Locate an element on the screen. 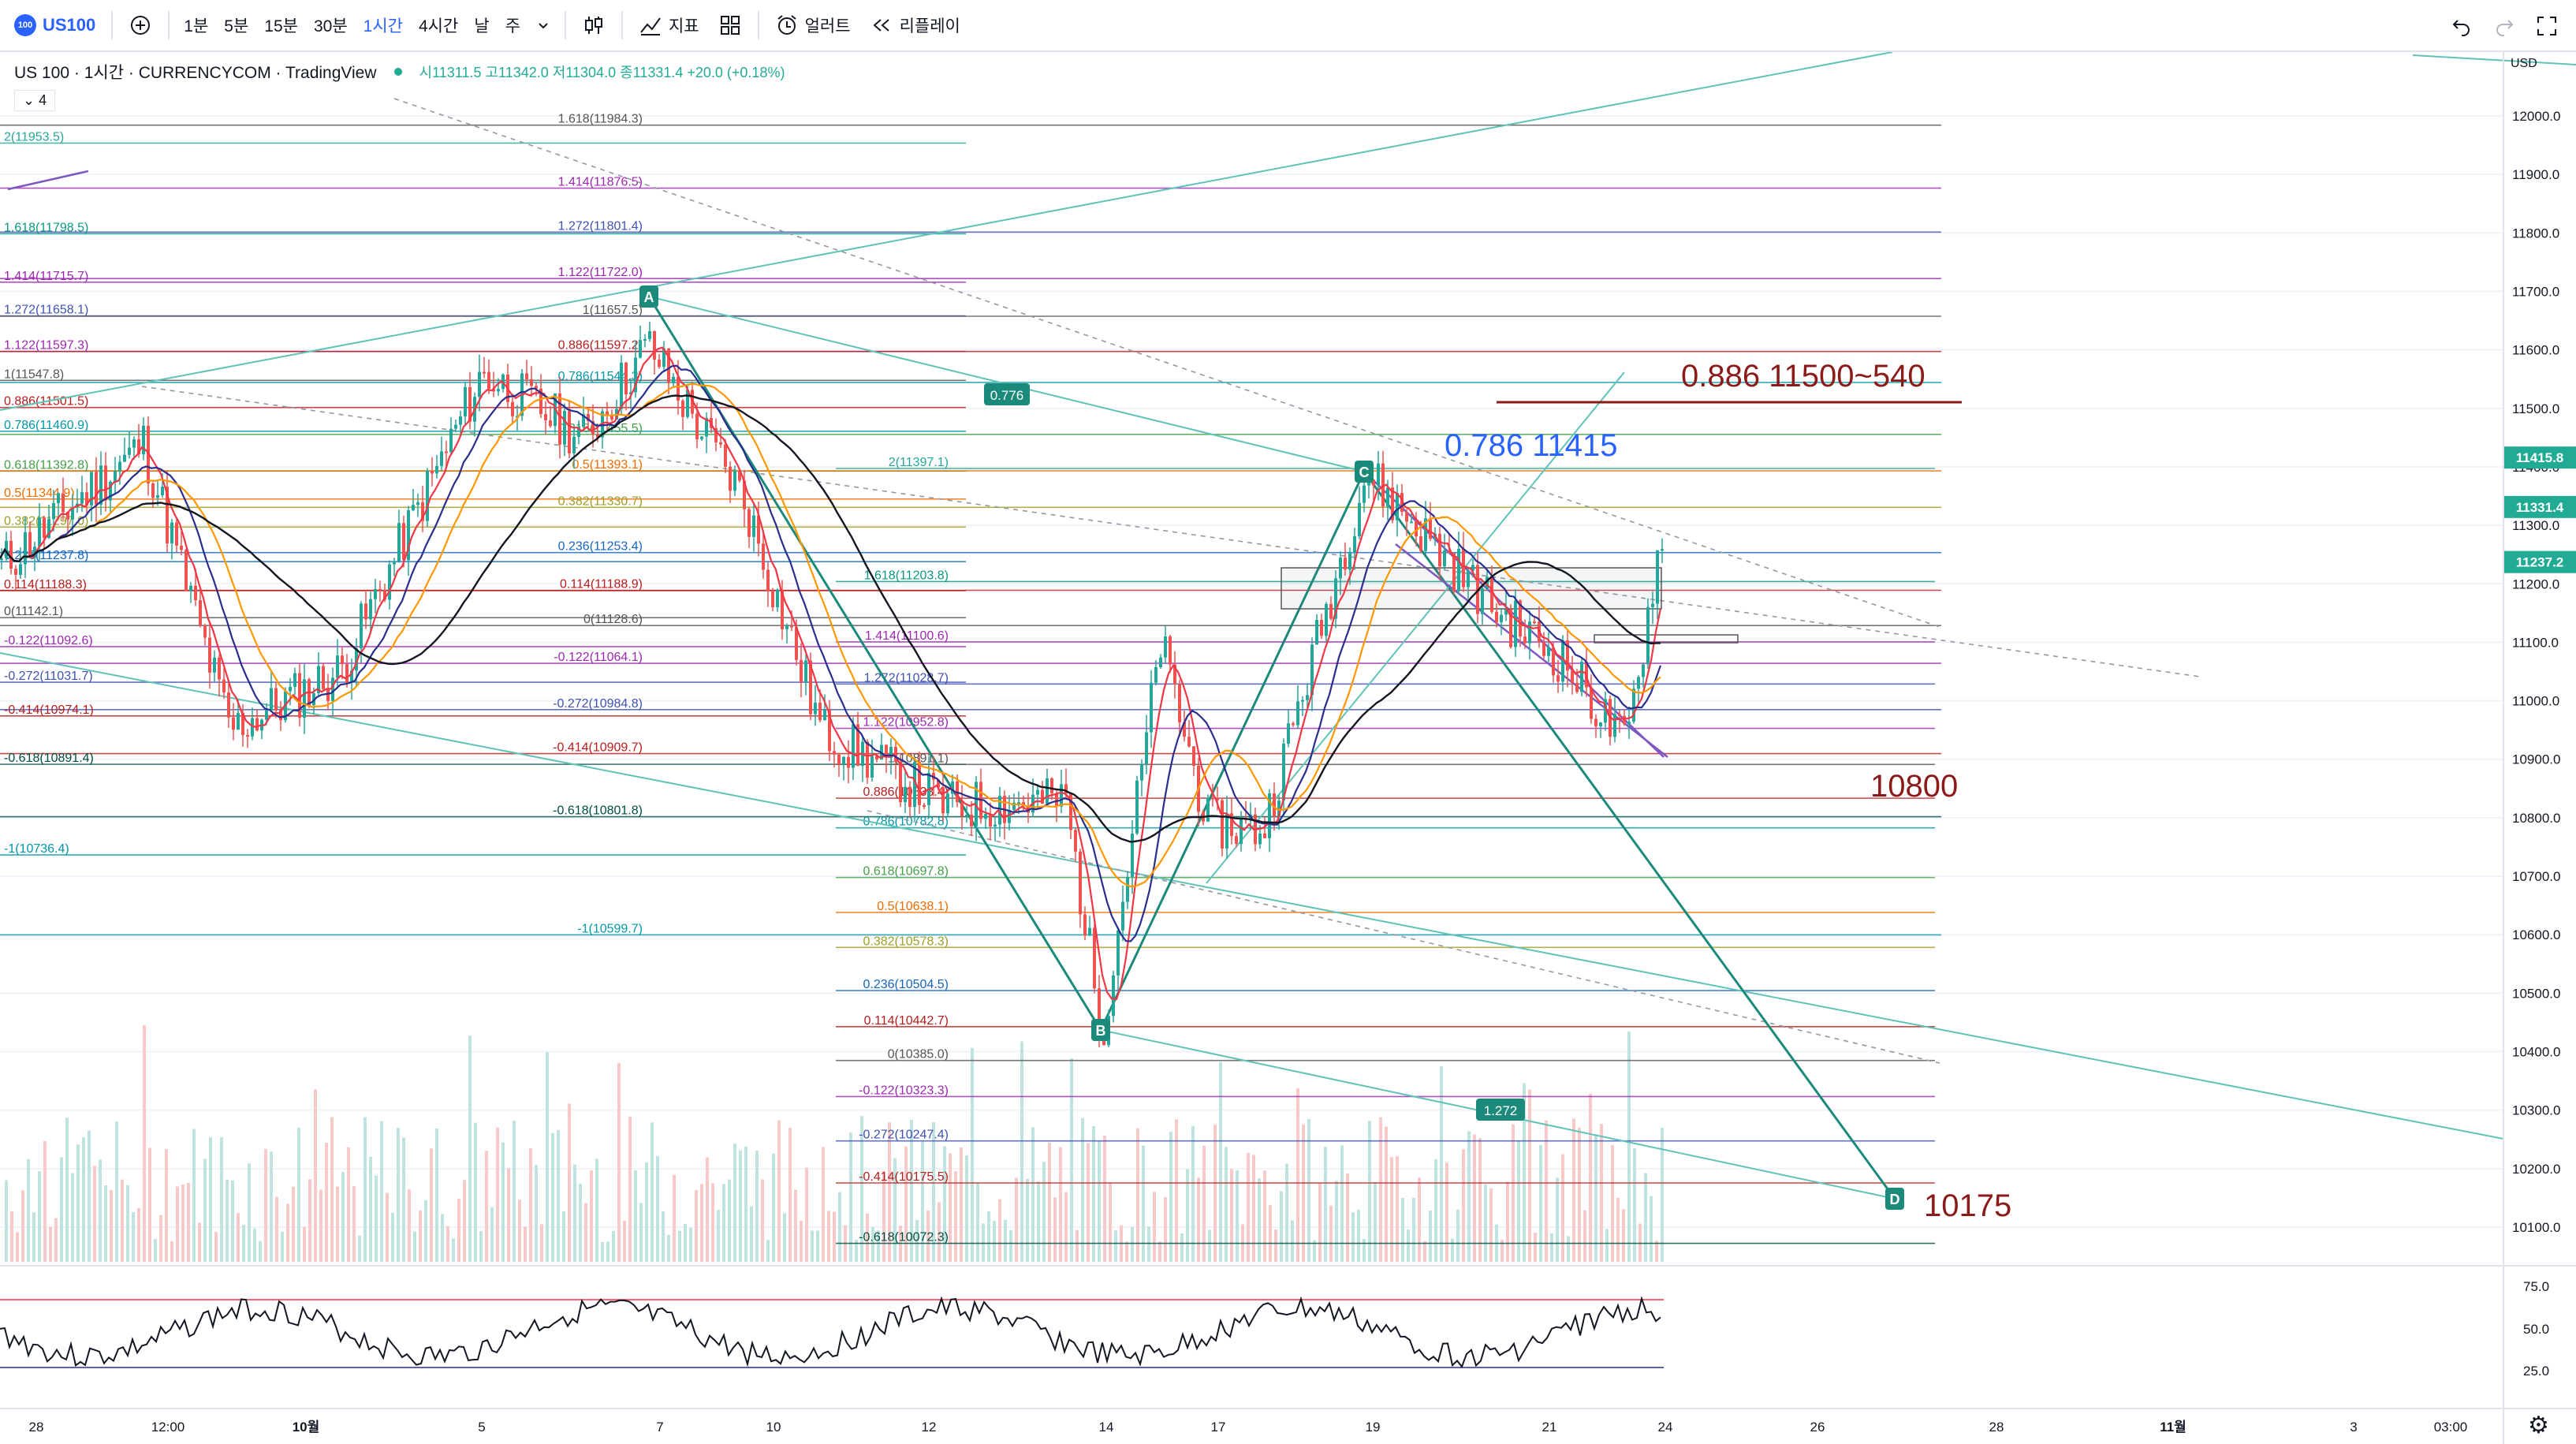 Image resolution: width=2576 pixels, height=1444 pixels. interval-button: 날 is located at coordinates (482, 26).